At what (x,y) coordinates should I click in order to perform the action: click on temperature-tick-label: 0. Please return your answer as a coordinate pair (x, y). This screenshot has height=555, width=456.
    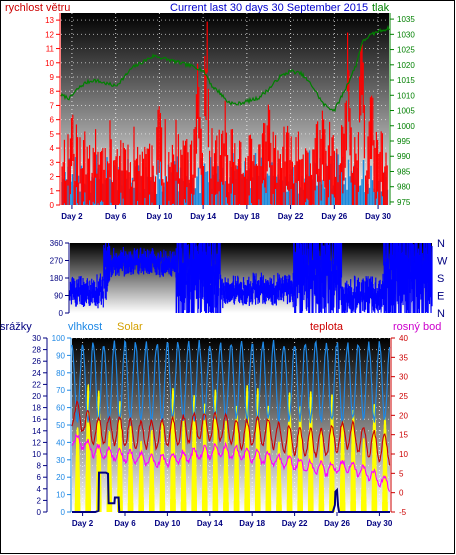
    Looking at the image, I should click on (401, 493).